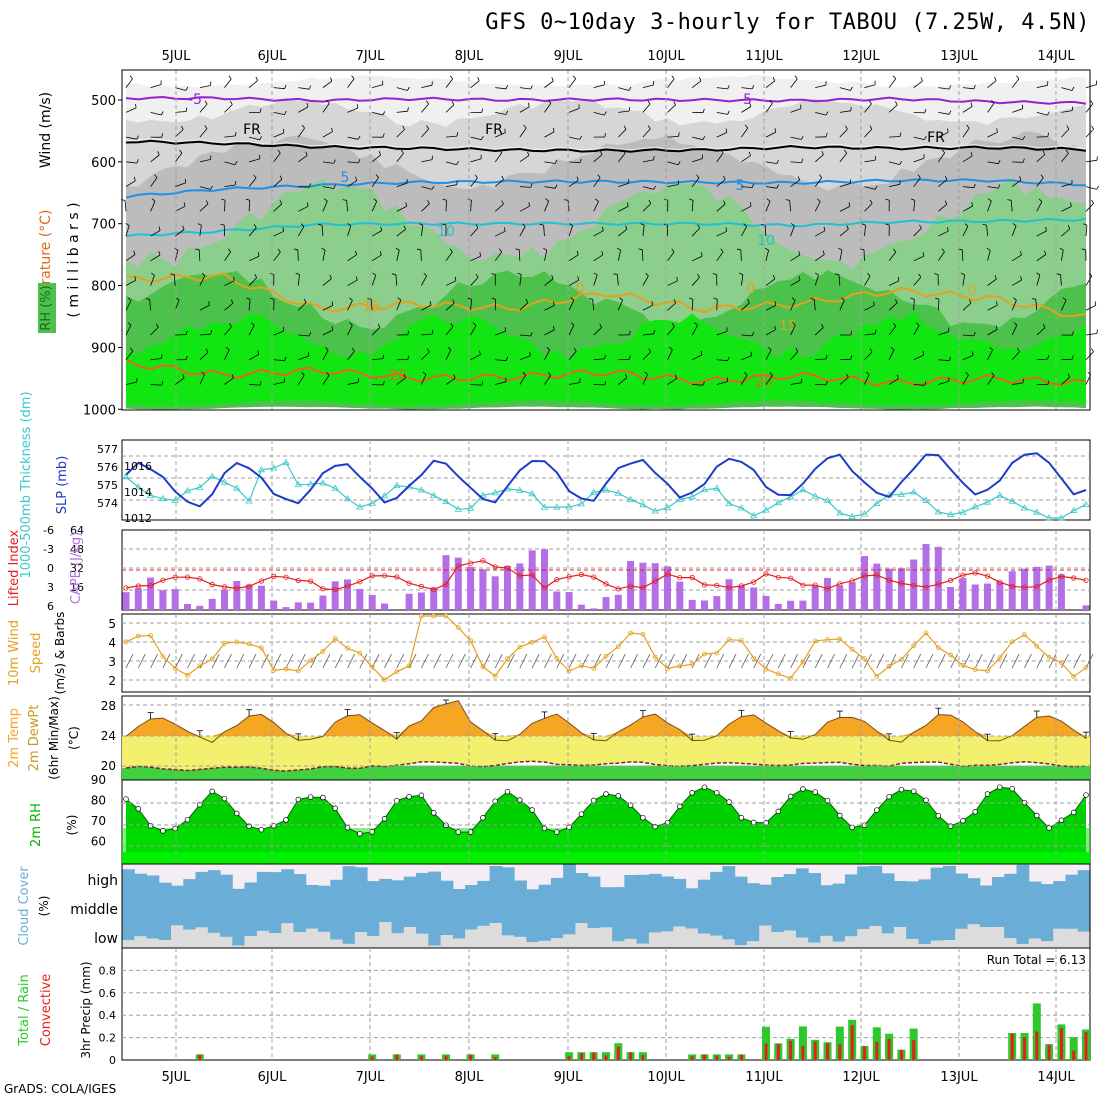 The height and width of the screenshot is (1100, 1100). I want to click on cape-bar, so click(717, 603).